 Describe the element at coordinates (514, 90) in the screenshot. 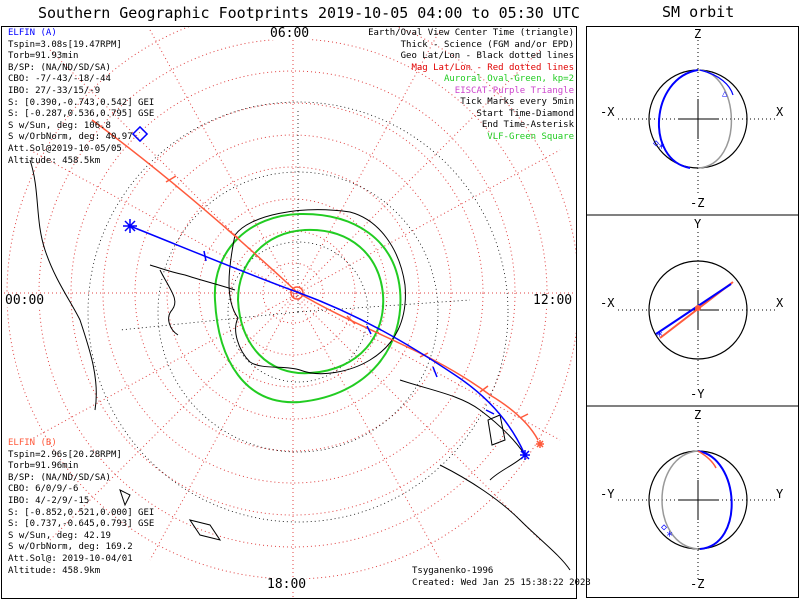

I see `legend-item: EISCAT-Purple Triangle` at that location.